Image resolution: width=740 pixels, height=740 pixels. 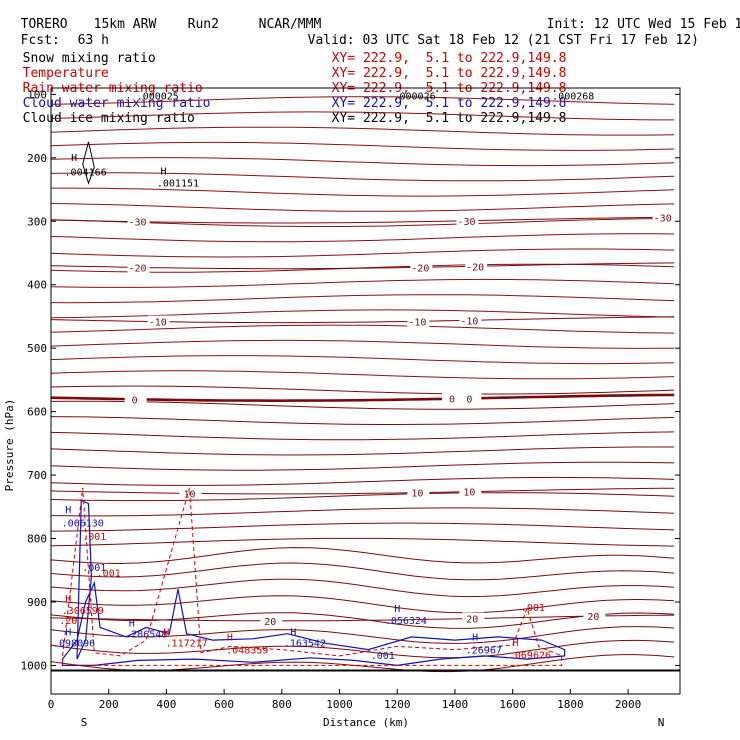 What do you see at coordinates (37, 475) in the screenshot?
I see `y-tick-label: 700` at bounding box center [37, 475].